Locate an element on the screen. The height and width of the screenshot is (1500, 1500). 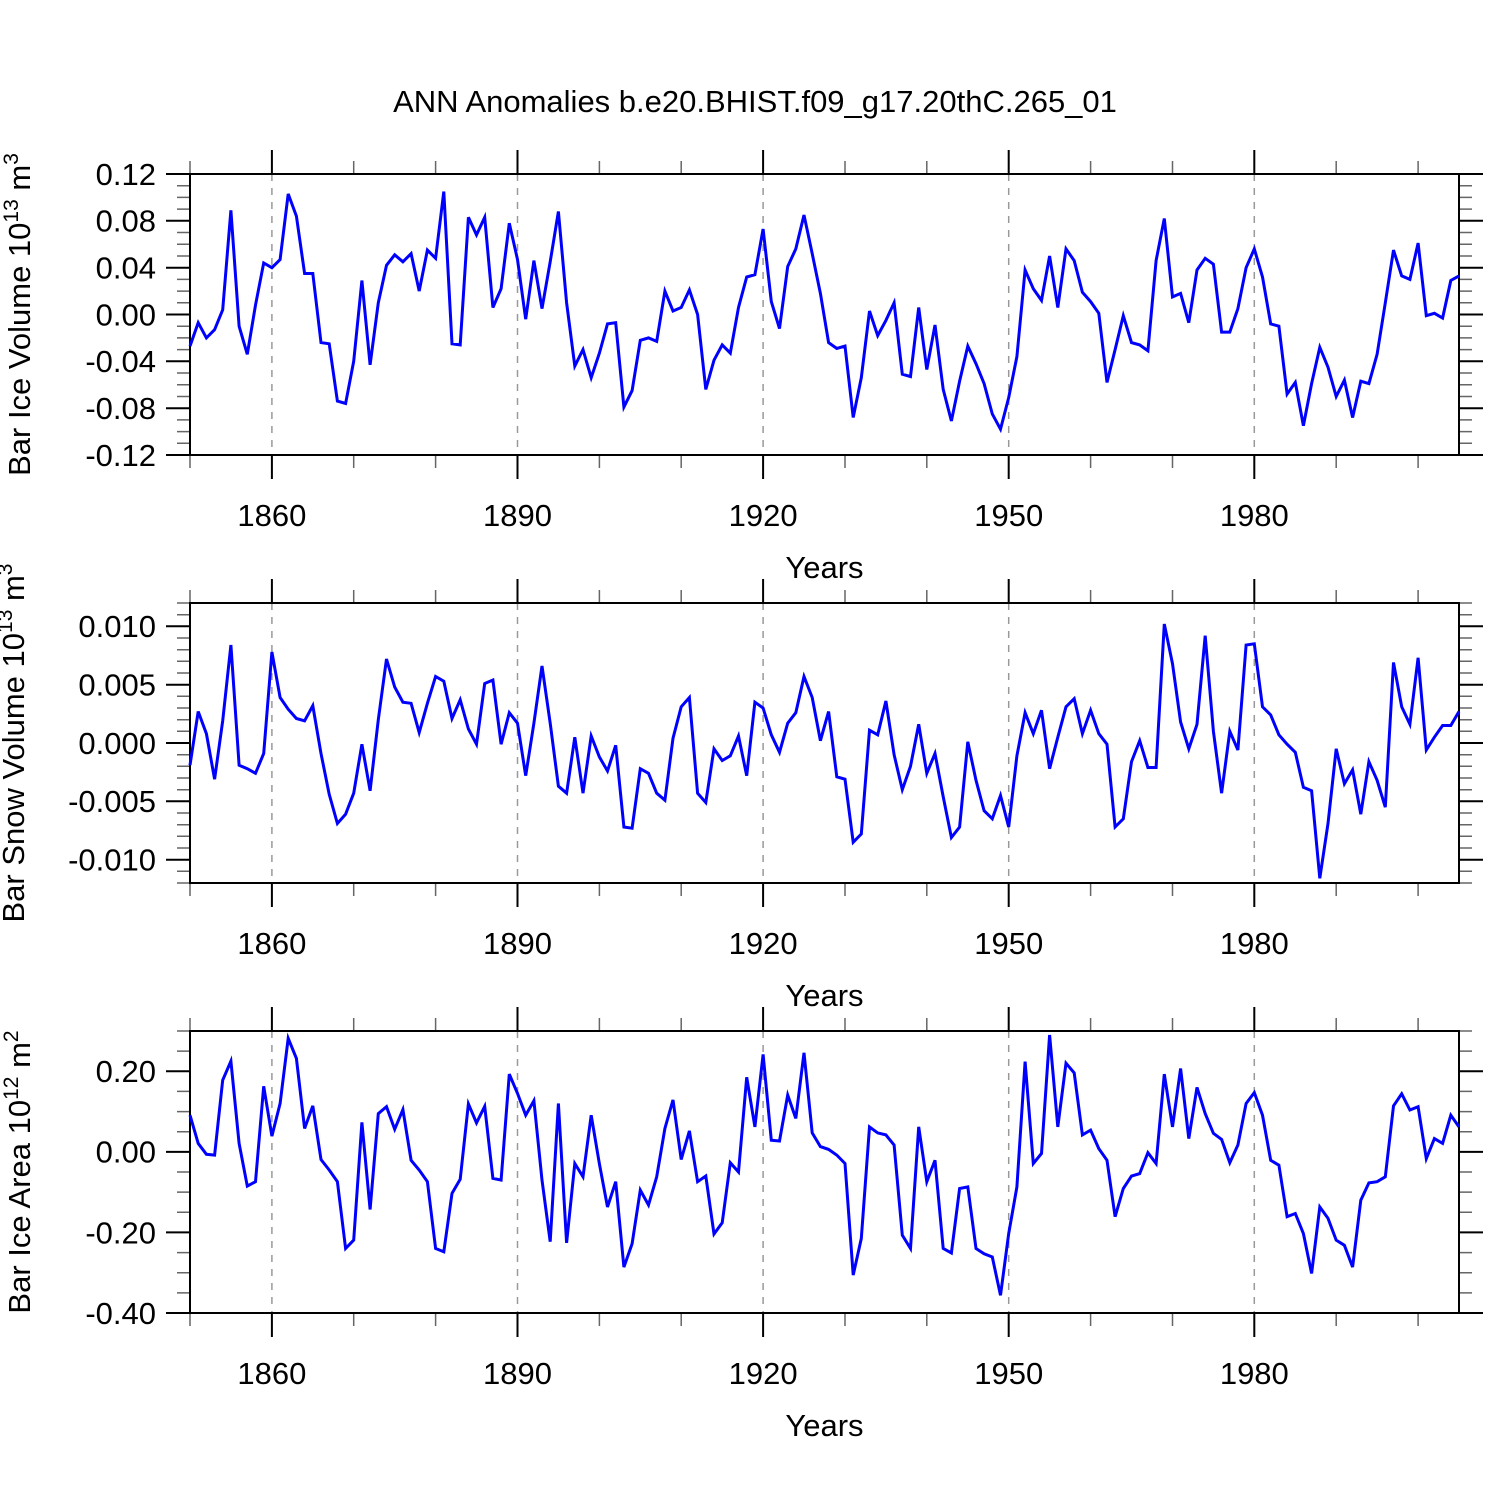
y-tick-label: 0.005 is located at coordinates (117, 685).